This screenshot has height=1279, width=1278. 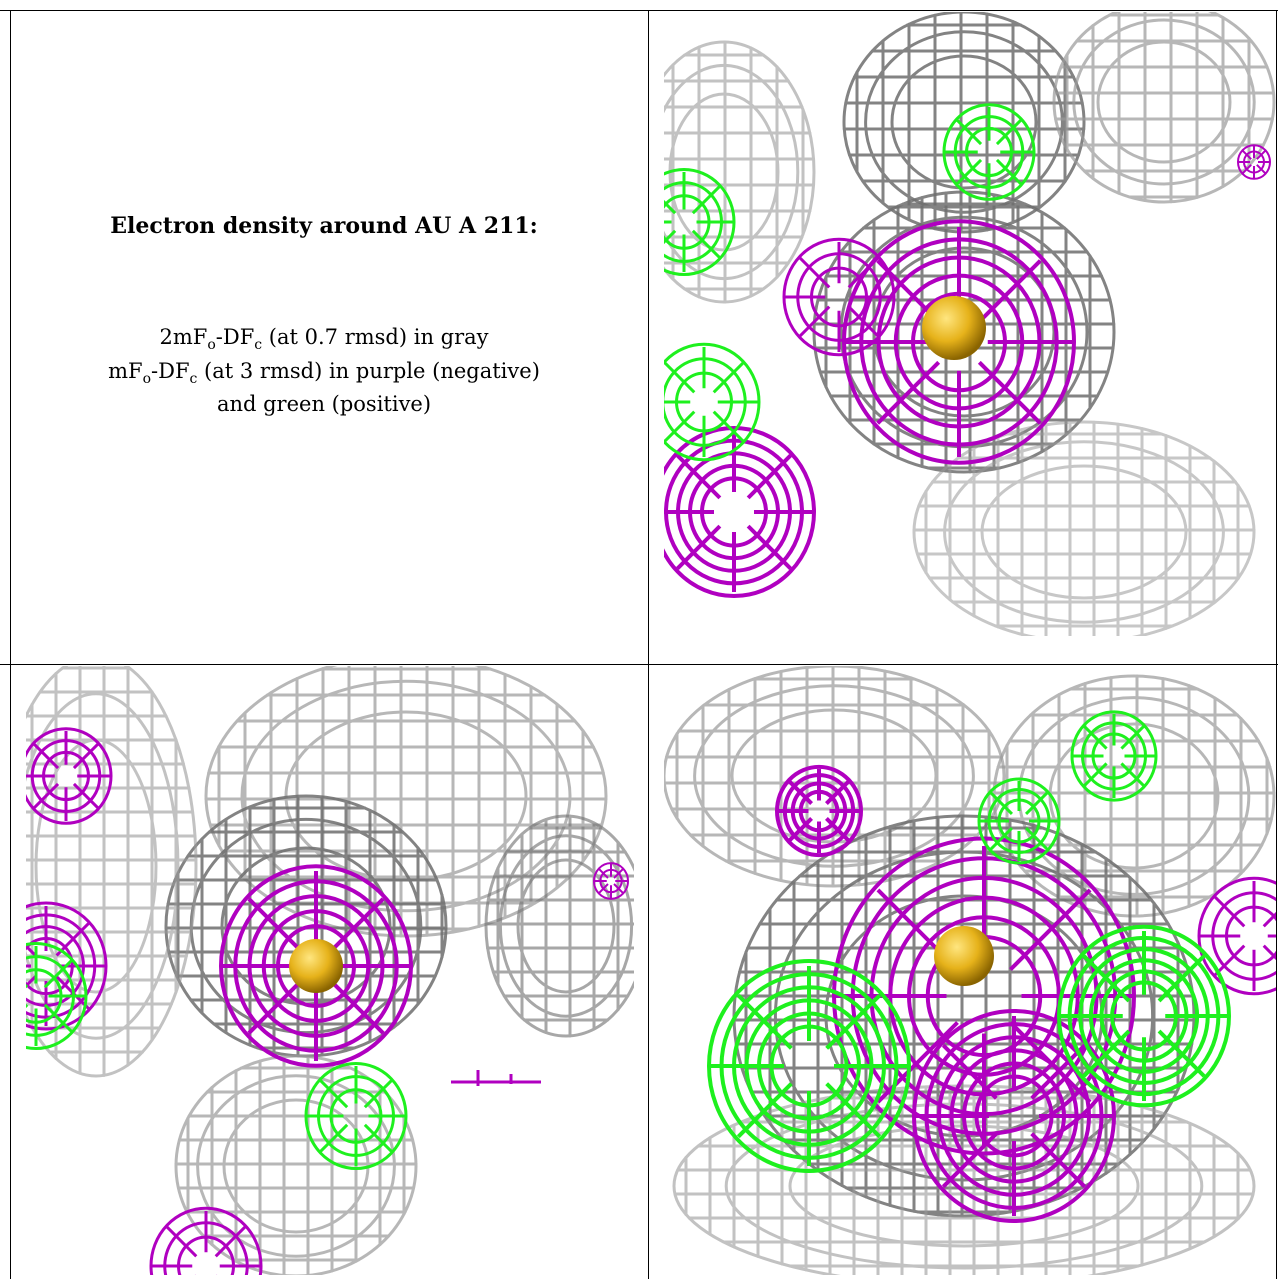 I want to click on caption-line-gray: 2mFo-DFc (at 0.7 rmsd) in gray, so click(x=324, y=339).